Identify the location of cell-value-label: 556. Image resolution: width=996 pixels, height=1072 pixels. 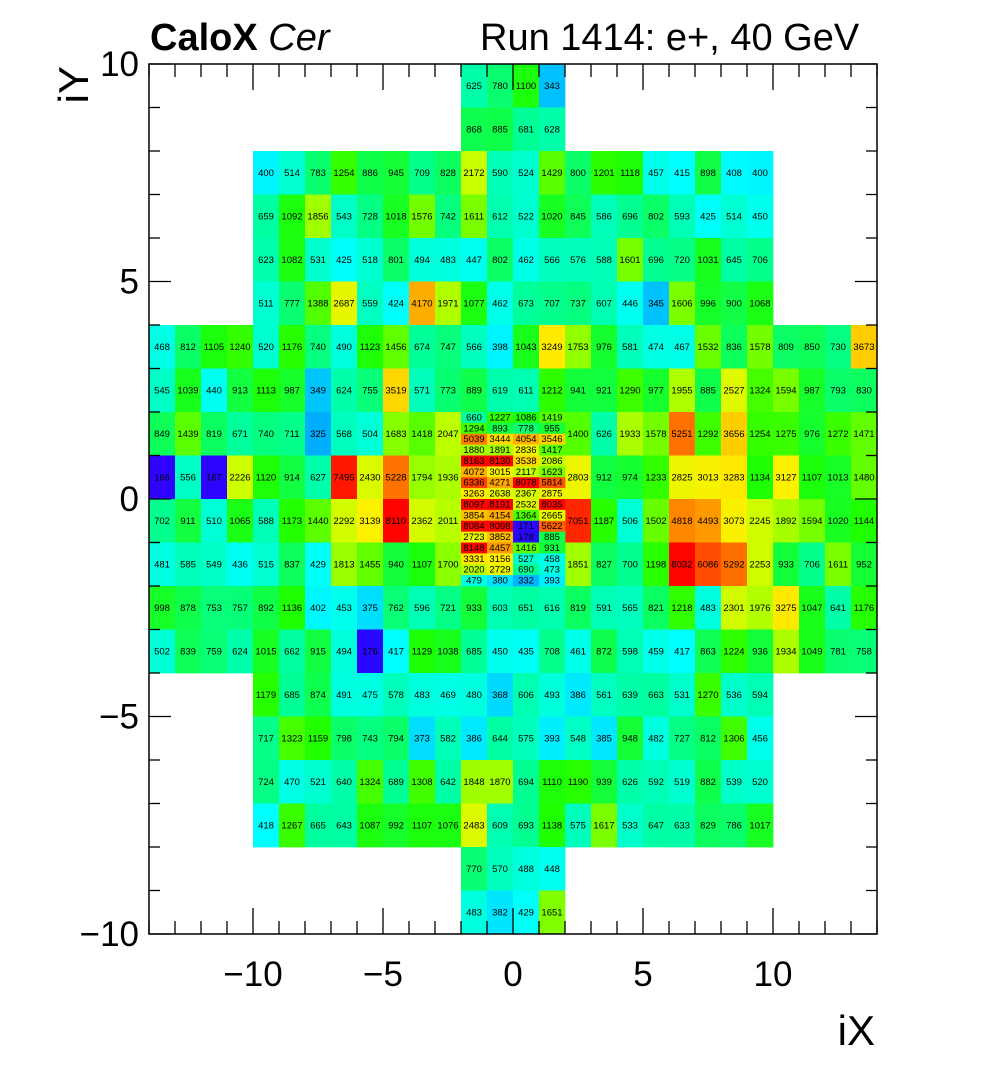
(188, 478).